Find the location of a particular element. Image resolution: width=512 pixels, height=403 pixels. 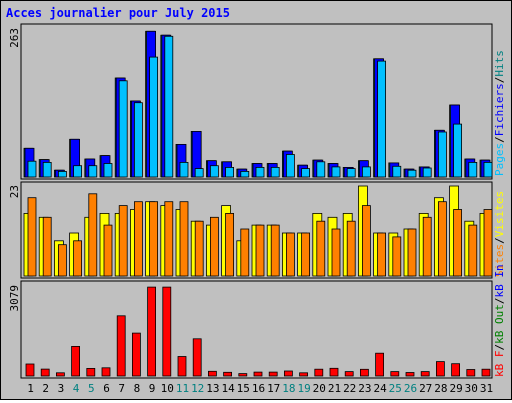

day-label: 15 is located at coordinates (243, 388).